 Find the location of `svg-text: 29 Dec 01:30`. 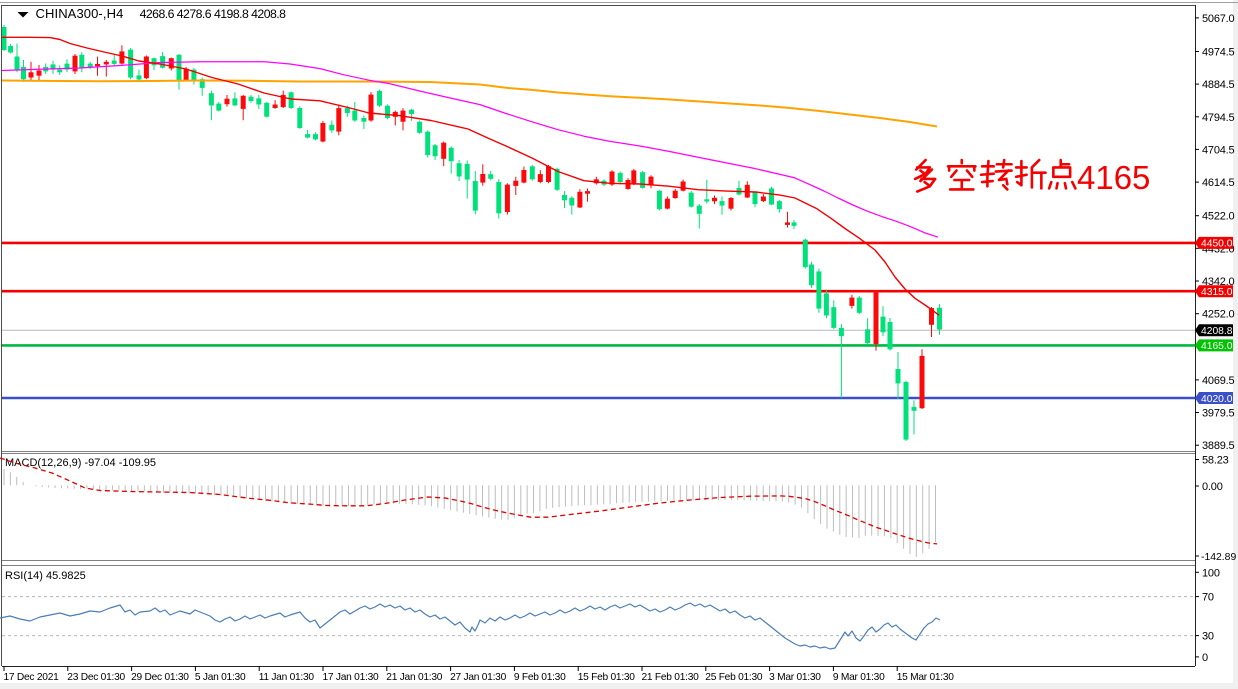

svg-text: 29 Dec 01:30 is located at coordinates (160, 677).